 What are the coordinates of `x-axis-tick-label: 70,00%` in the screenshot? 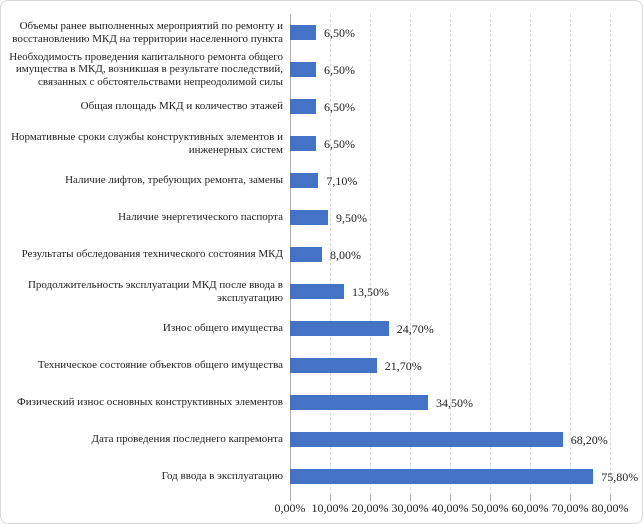 It's located at (570, 508).